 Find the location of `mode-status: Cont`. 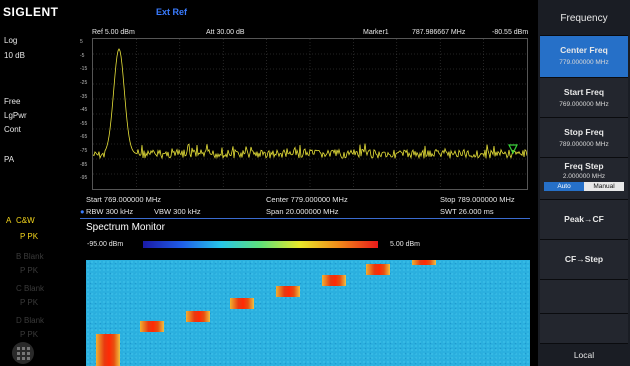

mode-status: Cont is located at coordinates (12, 129).